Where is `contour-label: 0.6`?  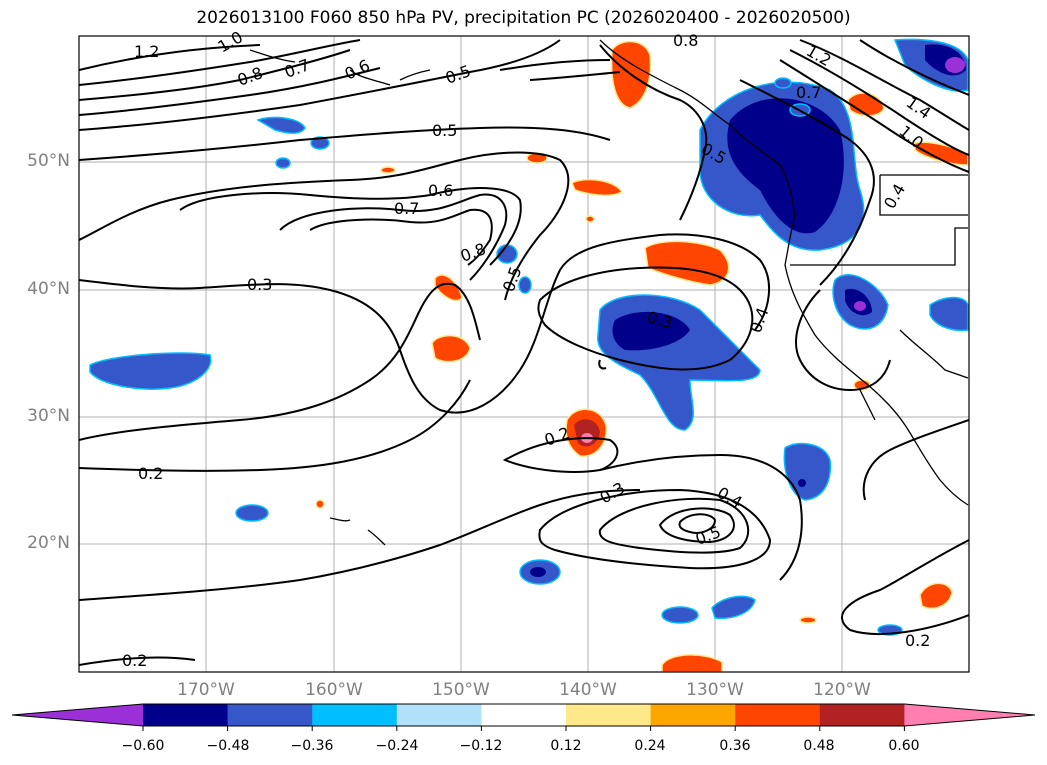
contour-label: 0.6 is located at coordinates (440, 190).